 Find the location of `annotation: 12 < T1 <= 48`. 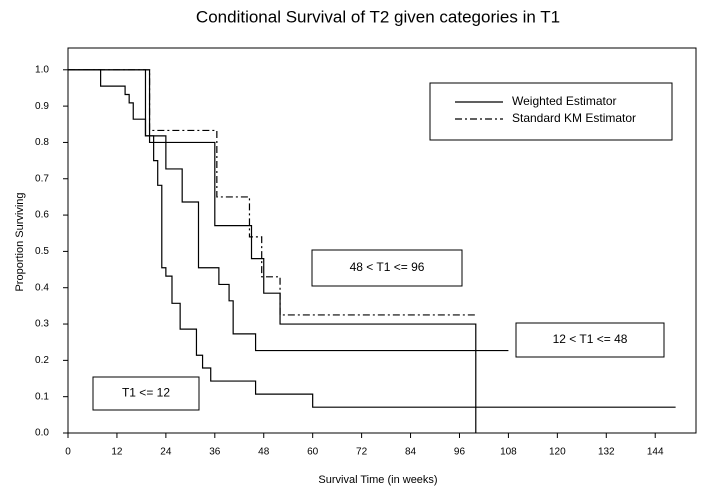

annotation: 12 < T1 <= 48 is located at coordinates (590, 339).